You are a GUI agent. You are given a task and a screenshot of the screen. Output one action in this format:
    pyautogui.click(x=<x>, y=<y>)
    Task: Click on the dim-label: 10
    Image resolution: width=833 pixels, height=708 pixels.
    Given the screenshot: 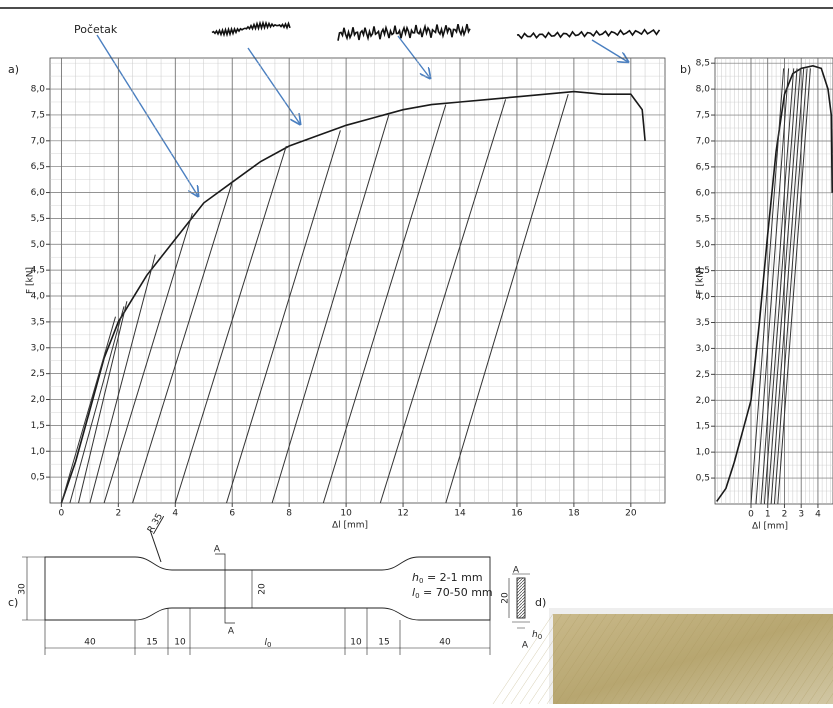 What is the action you would take?
    pyautogui.click(x=180, y=643)
    